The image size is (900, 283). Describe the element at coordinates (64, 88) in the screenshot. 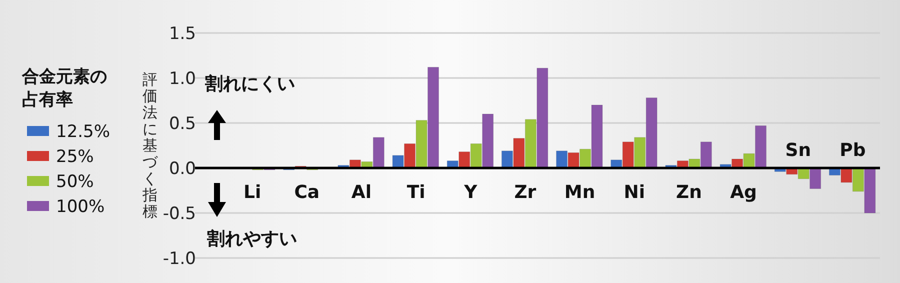

I see `legend-title: 合金元素の占有率` at that location.